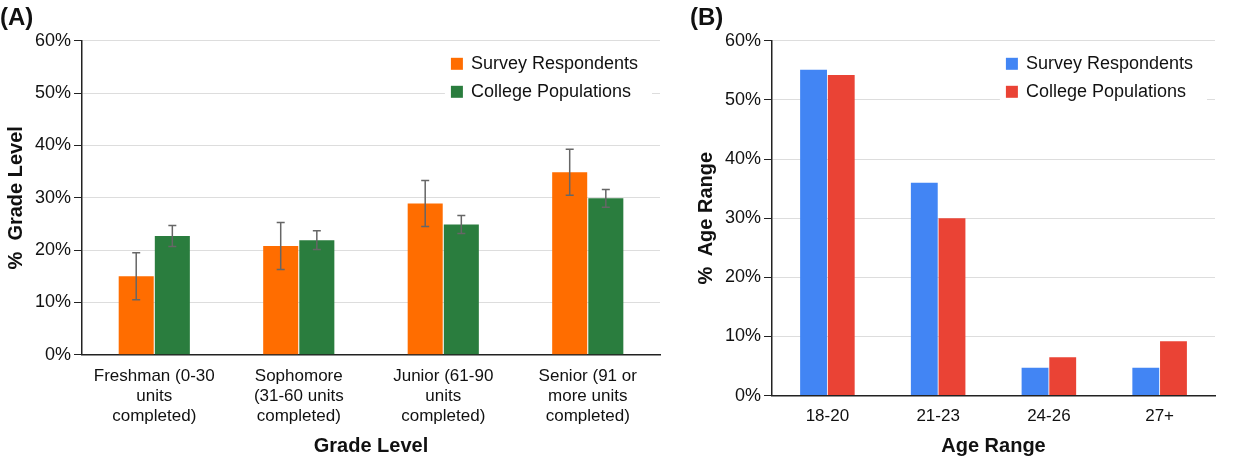 The height and width of the screenshot is (462, 1245). What do you see at coordinates (298, 395) in the screenshot?
I see `x-tick-label: Sophomore (31-60 units completed)` at bounding box center [298, 395].